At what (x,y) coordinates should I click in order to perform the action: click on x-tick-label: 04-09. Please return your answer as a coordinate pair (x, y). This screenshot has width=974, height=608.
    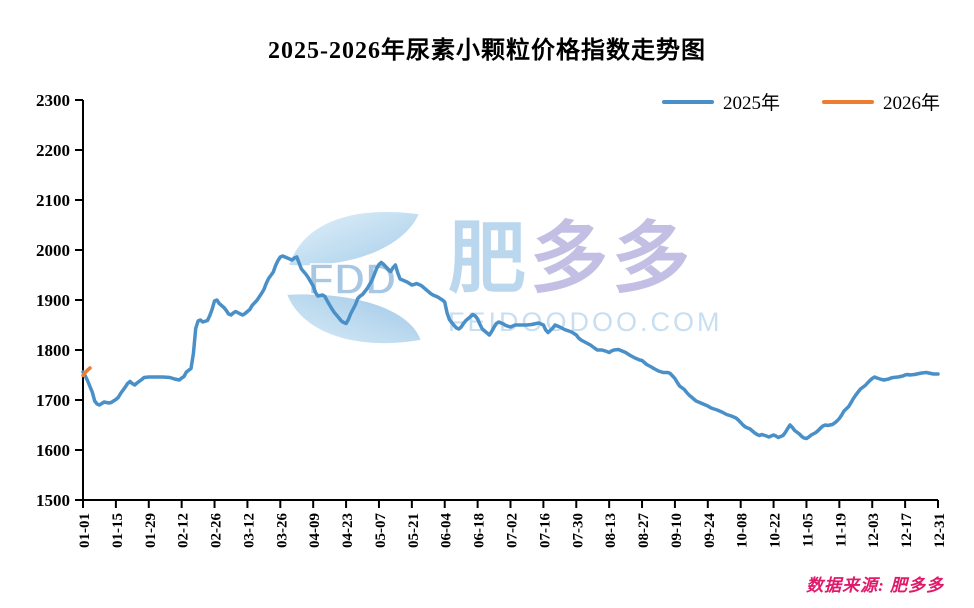
    Looking at the image, I should click on (315, 530).